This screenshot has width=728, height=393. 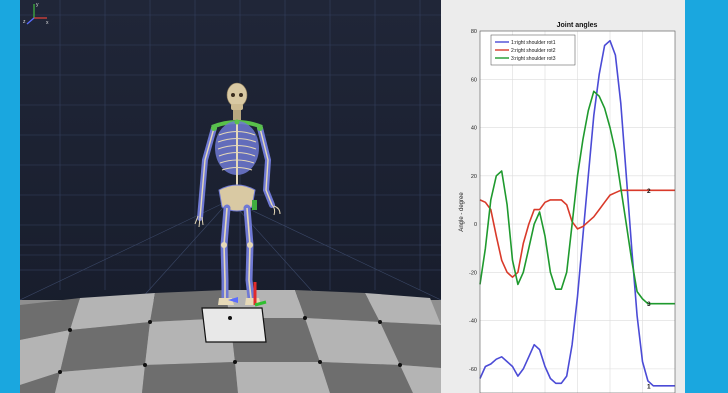 What do you see at coordinates (474, 129) in the screenshot?
I see `y-tick-label: 40` at bounding box center [474, 129].